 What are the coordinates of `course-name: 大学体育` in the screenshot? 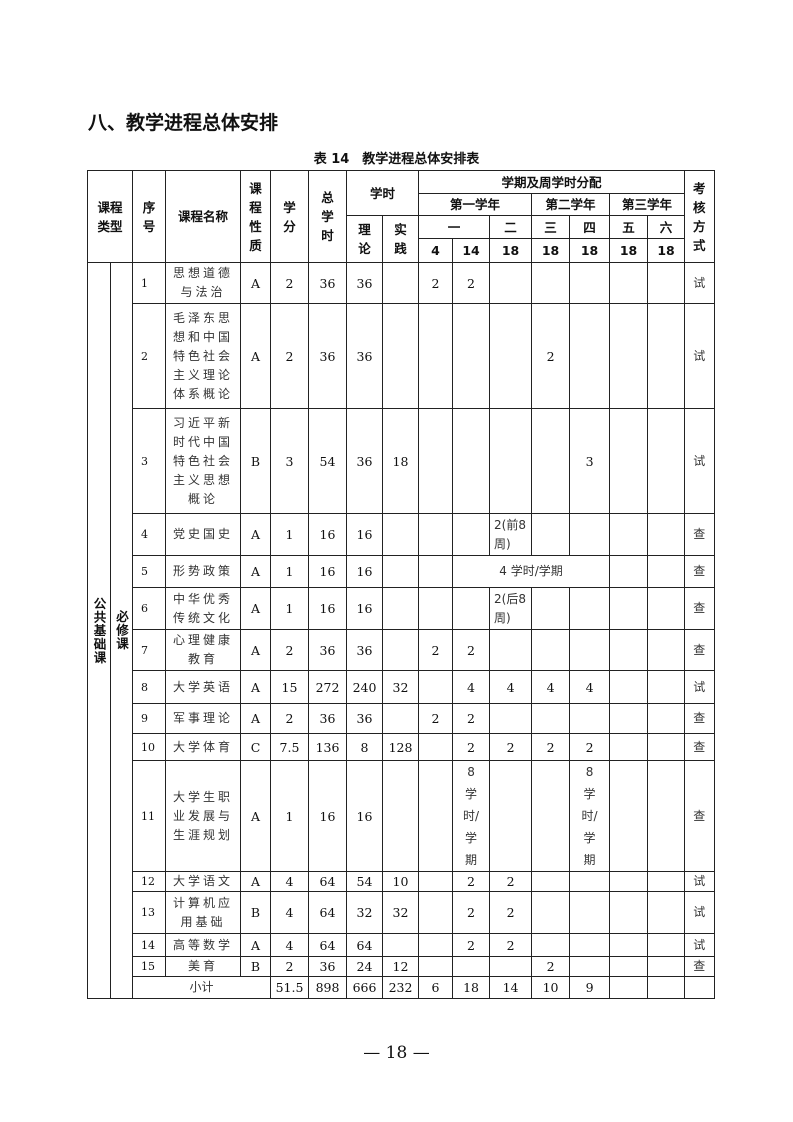 It's located at (203, 747).